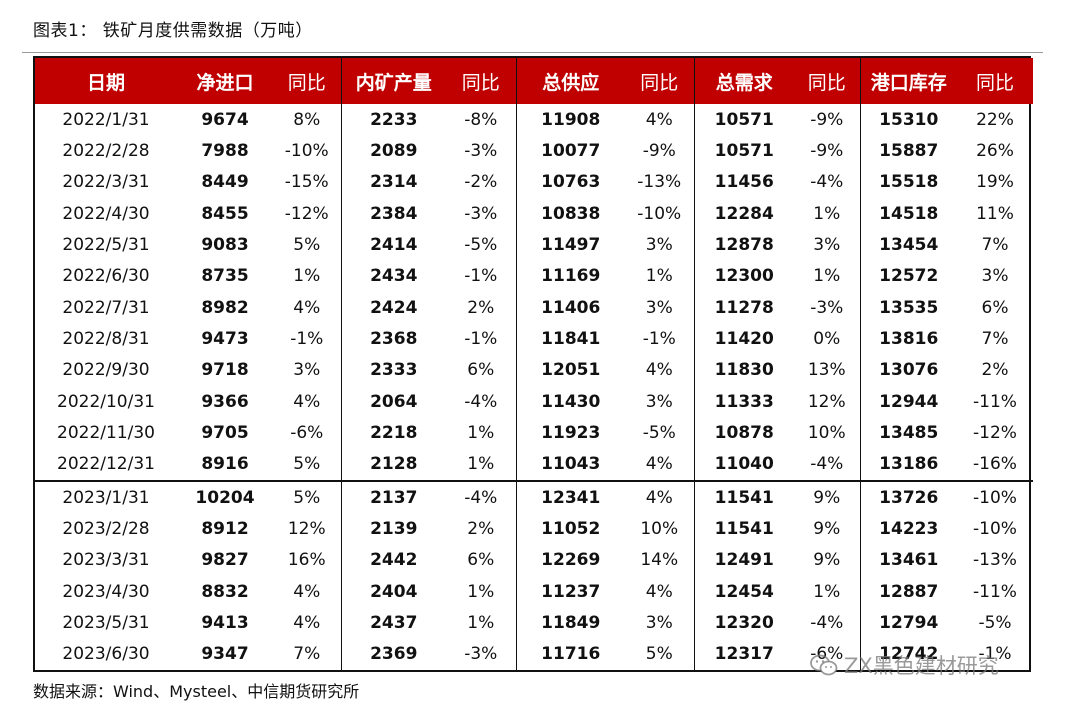  What do you see at coordinates (743, 591) in the screenshot?
I see `value-cell: 12454` at bounding box center [743, 591].